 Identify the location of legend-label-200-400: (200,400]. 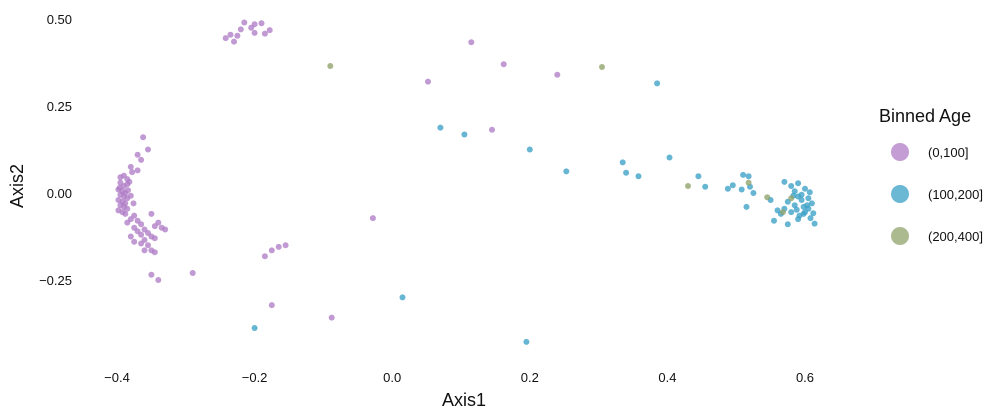
(955, 236).